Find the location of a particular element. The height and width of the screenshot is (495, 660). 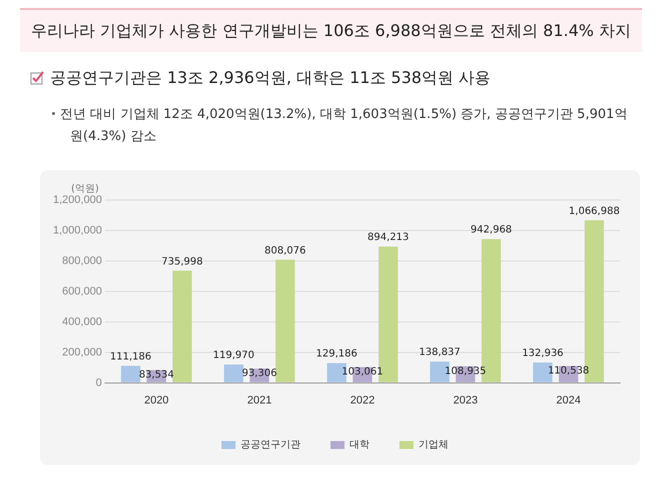

x-tick-label: 2020 is located at coordinates (156, 400).